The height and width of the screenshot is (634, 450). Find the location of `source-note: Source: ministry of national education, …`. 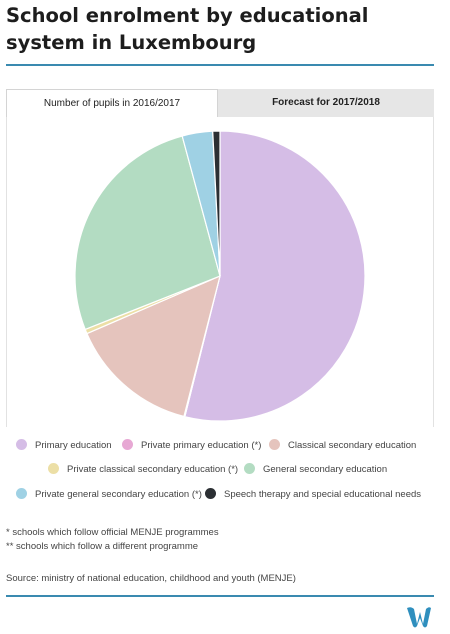

source-note: Source: ministry of national education, … is located at coordinates (151, 578).